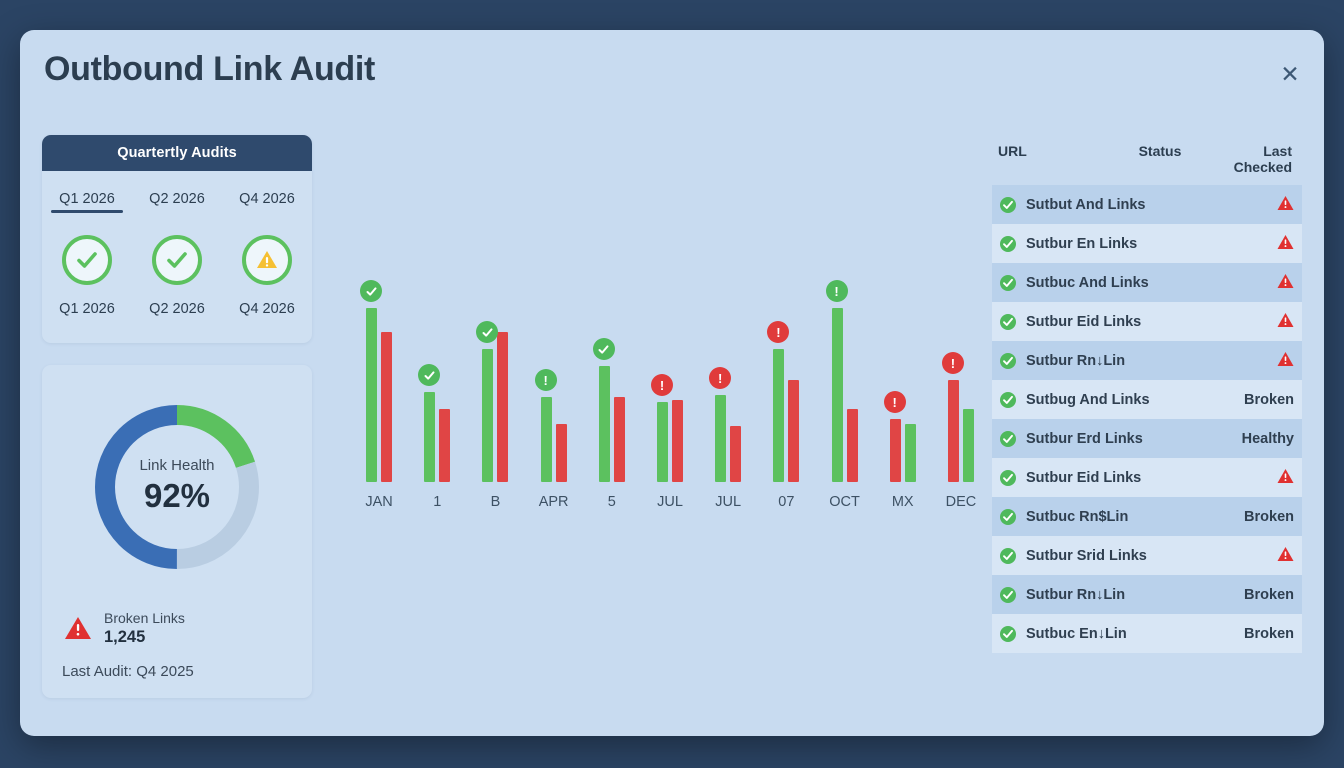 The image size is (1344, 768). What do you see at coordinates (1147, 516) in the screenshot?
I see `table-row: Sutbuc Rn$Lin Broken` at bounding box center [1147, 516].